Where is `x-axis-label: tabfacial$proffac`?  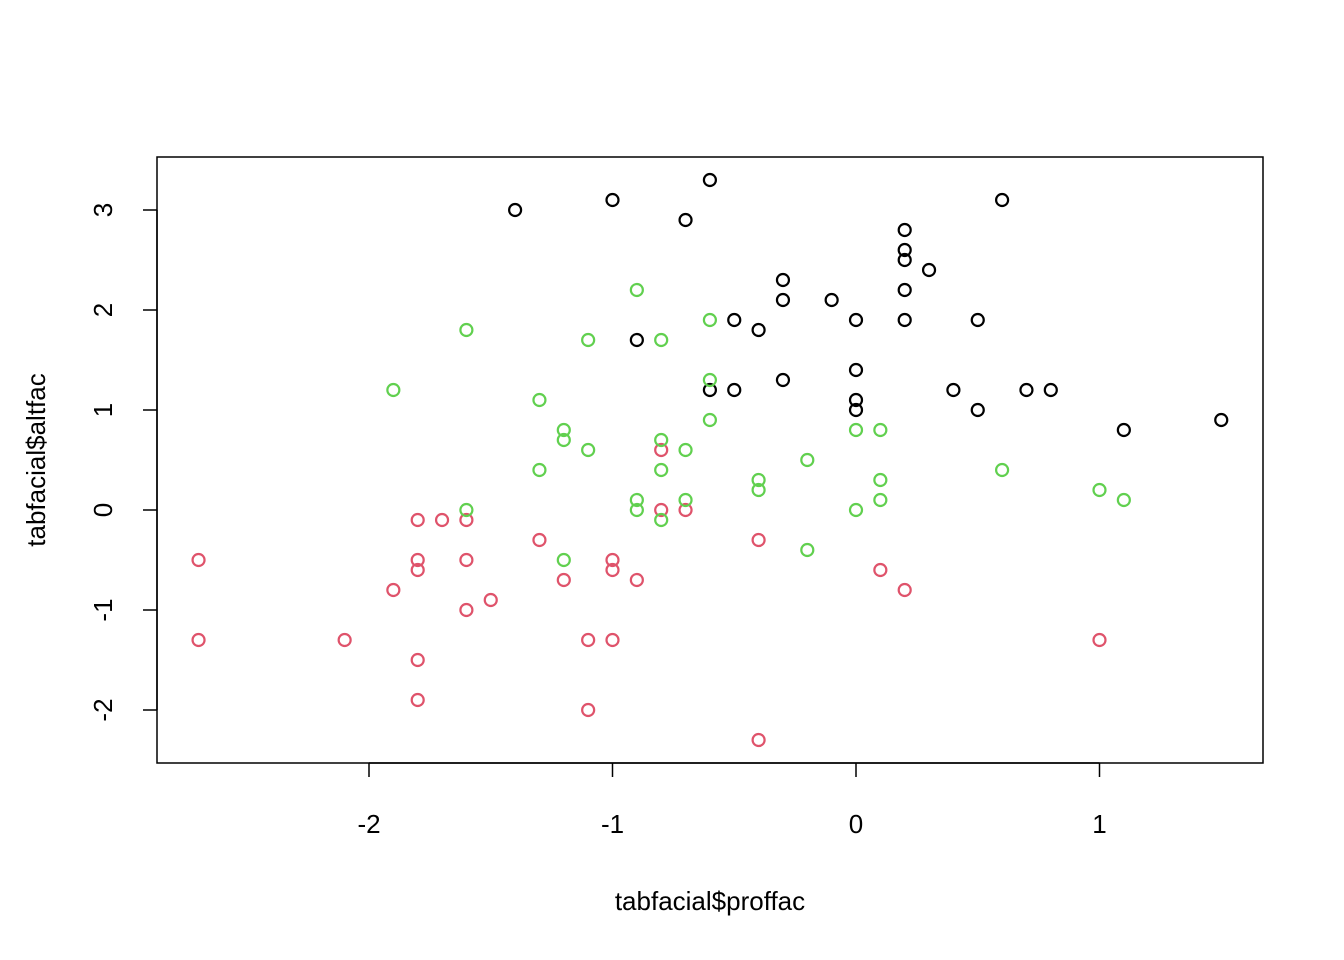 x-axis-label: tabfacial$proffac is located at coordinates (710, 901).